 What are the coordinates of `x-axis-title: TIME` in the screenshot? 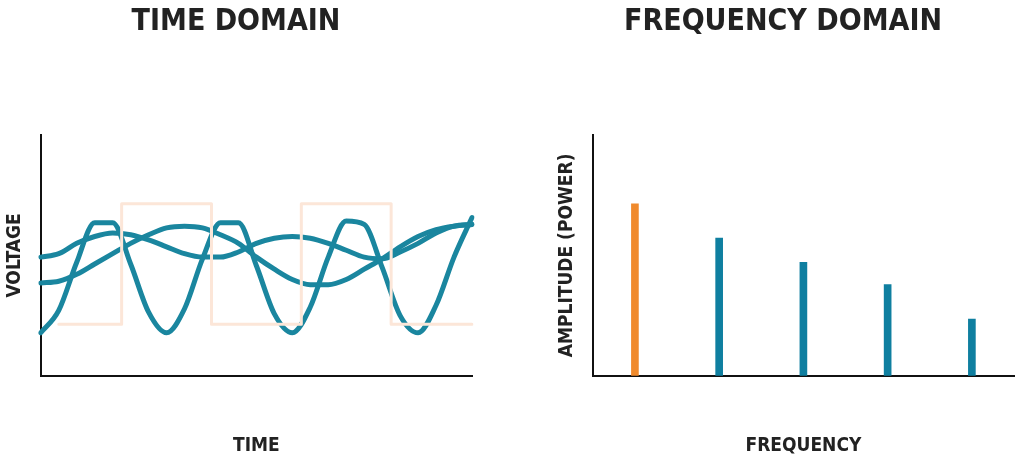 It's located at (256, 443).